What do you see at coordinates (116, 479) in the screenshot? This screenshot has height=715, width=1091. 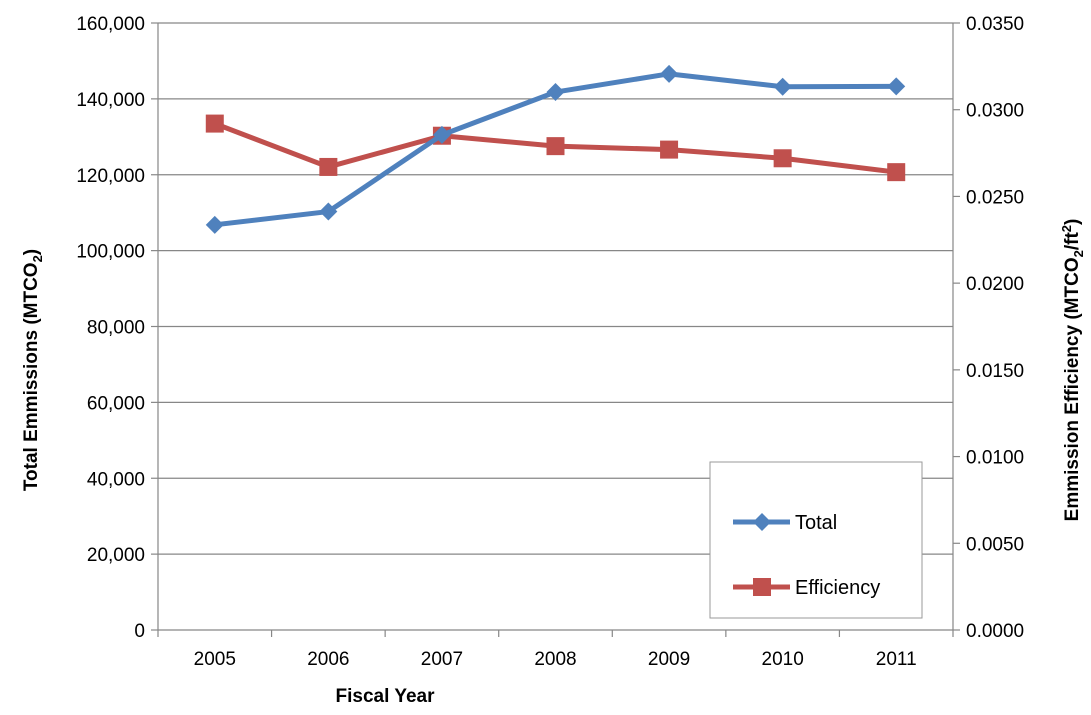 I see `left-tick-label: 40,000` at bounding box center [116, 479].